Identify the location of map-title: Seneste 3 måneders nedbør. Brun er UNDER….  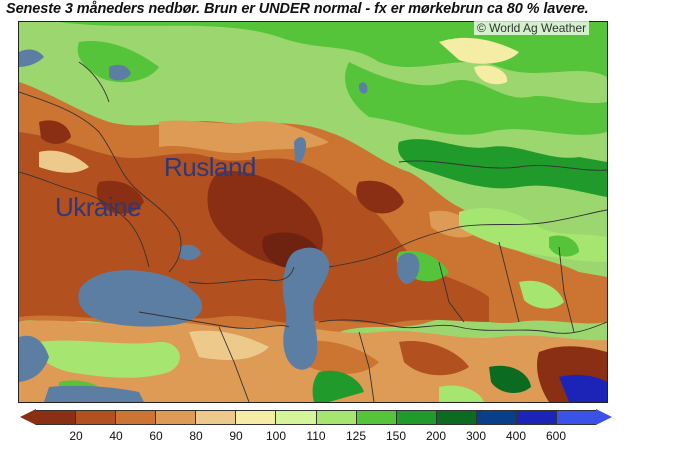
(297, 9).